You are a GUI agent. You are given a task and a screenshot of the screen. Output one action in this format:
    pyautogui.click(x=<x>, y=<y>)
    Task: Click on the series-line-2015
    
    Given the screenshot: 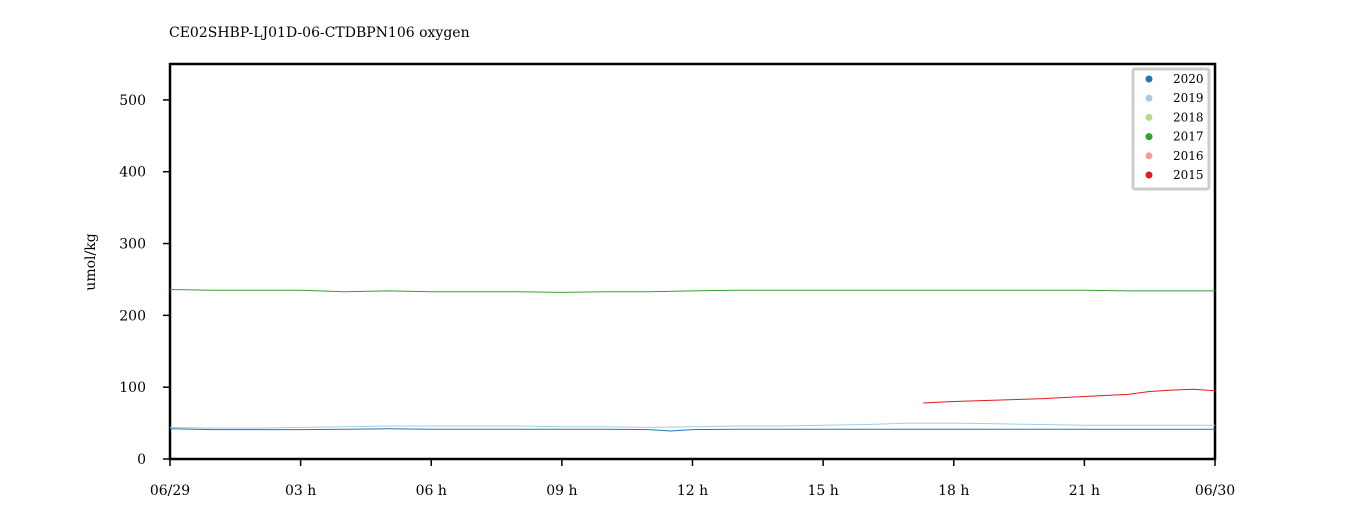 What is the action you would take?
    pyautogui.click(x=1069, y=396)
    